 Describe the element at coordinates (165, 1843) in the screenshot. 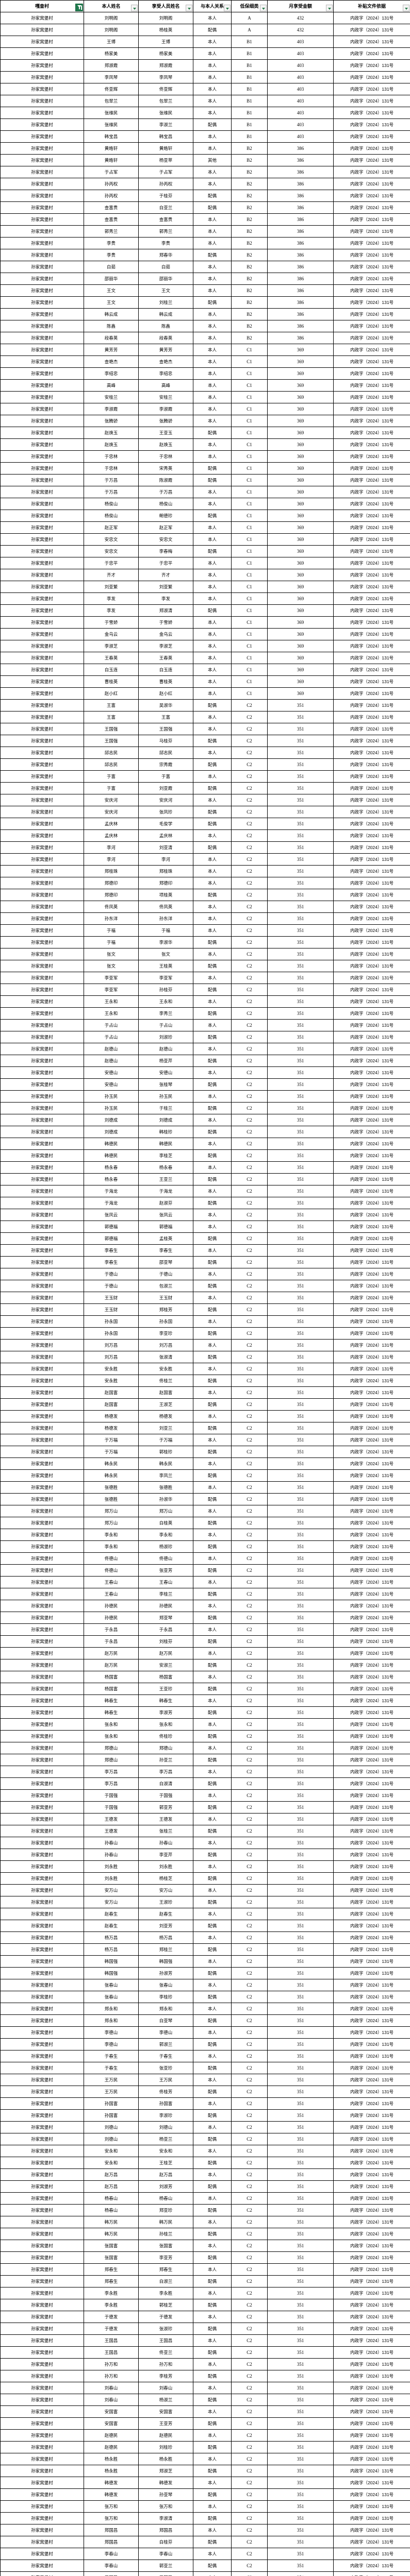

I see `cell-beneficiary-name: 孙春山` at that location.